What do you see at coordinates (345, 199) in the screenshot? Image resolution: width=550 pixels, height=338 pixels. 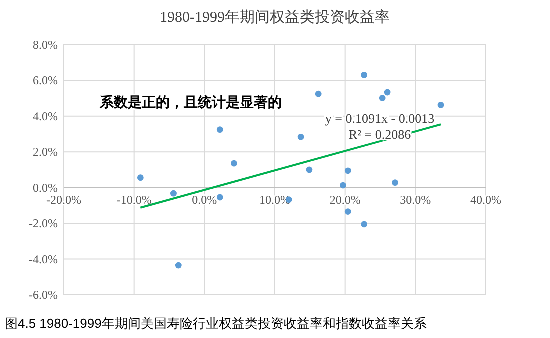 I see `x-tick-label: 20.0%` at bounding box center [345, 199].